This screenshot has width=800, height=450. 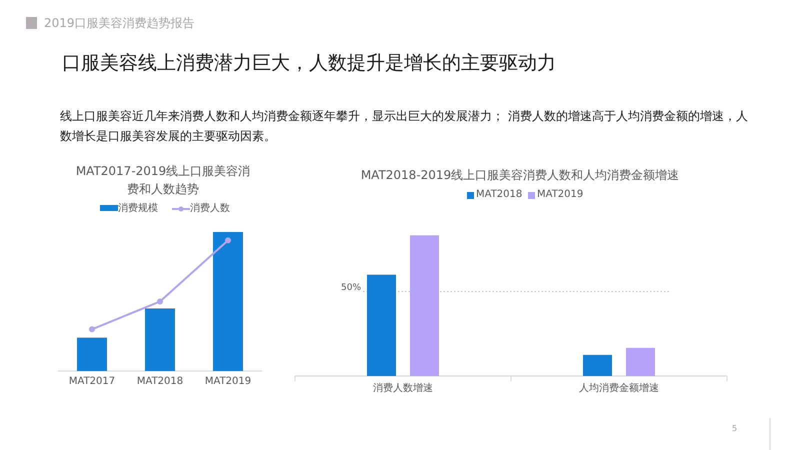 What do you see at coordinates (520, 175) in the screenshot?
I see `chart-title: MAT2018-2019线上口服美容消费人数和人均消费金额增速` at bounding box center [520, 175].